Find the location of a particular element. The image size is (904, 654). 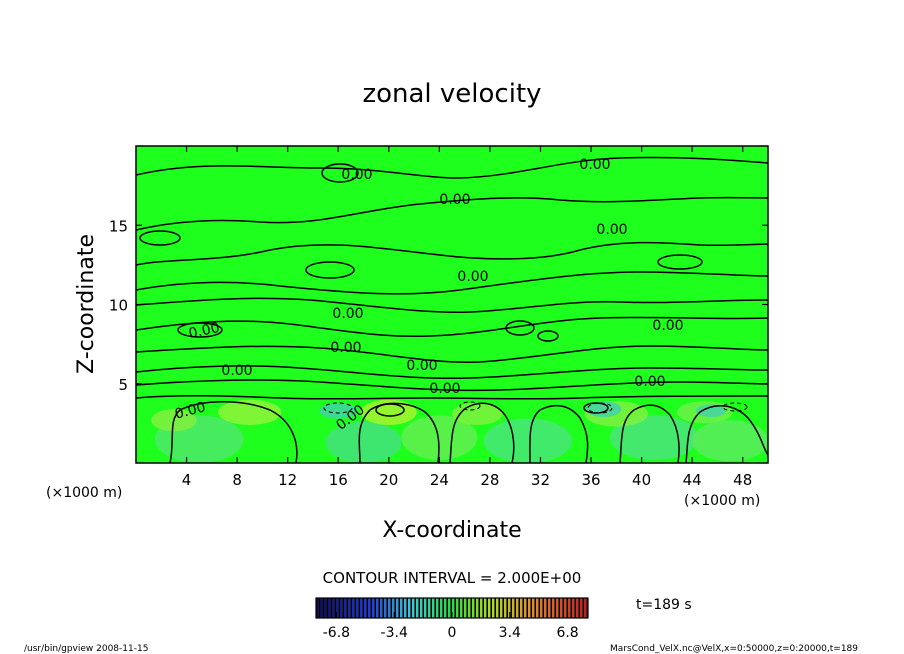

x-tick-label: 16 is located at coordinates (338, 480).